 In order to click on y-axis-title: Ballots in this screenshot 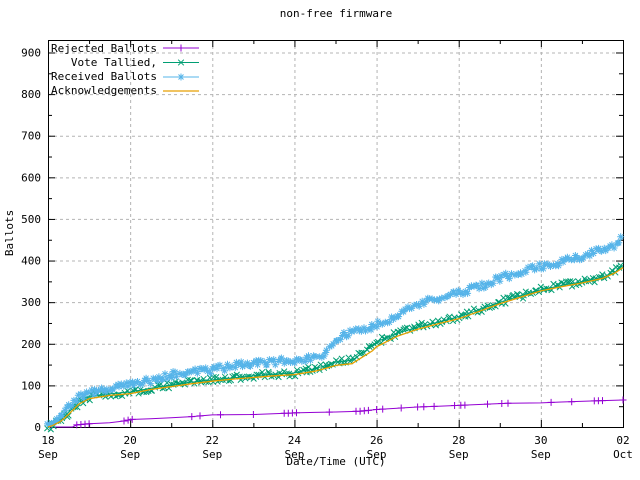, I will do `click(9, 233)`.